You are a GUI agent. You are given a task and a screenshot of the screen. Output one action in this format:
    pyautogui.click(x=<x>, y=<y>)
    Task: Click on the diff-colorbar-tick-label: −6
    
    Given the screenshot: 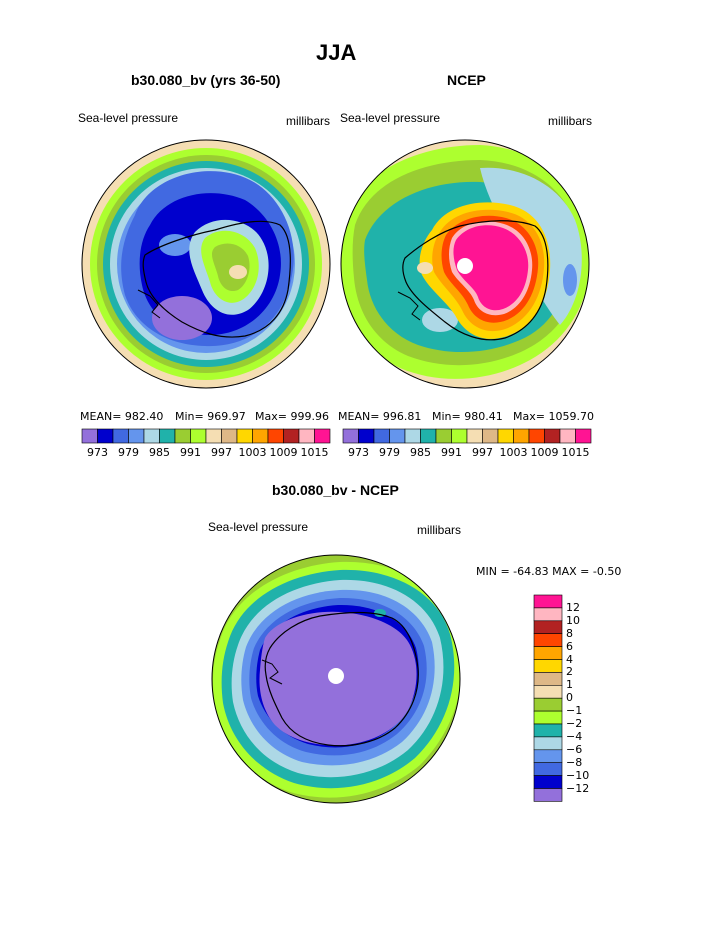 What is the action you would take?
    pyautogui.click(x=574, y=749)
    